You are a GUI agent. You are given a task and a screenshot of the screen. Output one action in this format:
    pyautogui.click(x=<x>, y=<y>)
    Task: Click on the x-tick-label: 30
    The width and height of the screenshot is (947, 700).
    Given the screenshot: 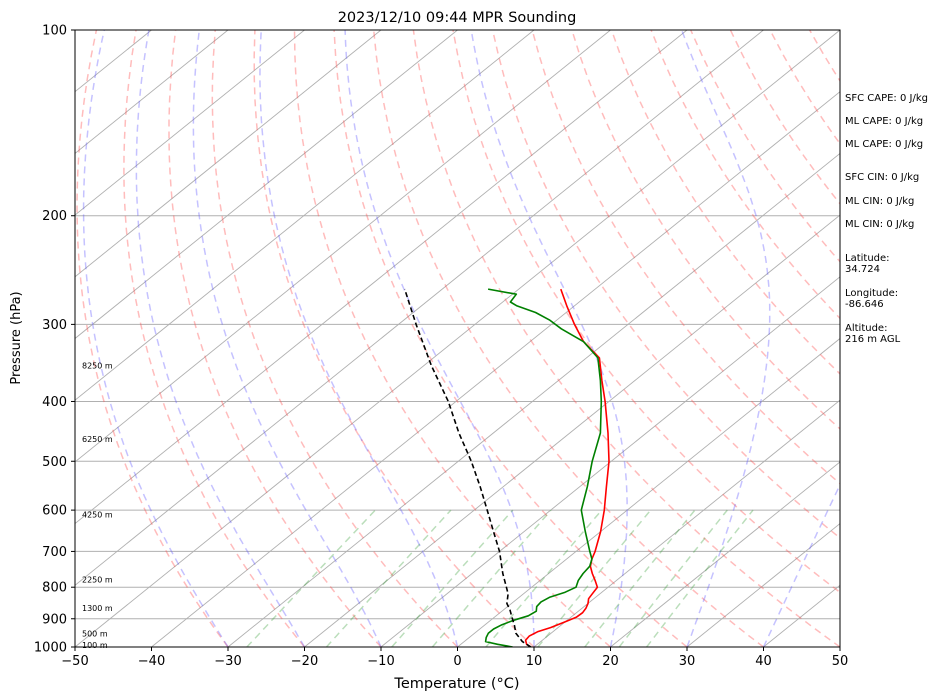 What is the action you would take?
    pyautogui.click(x=687, y=661)
    